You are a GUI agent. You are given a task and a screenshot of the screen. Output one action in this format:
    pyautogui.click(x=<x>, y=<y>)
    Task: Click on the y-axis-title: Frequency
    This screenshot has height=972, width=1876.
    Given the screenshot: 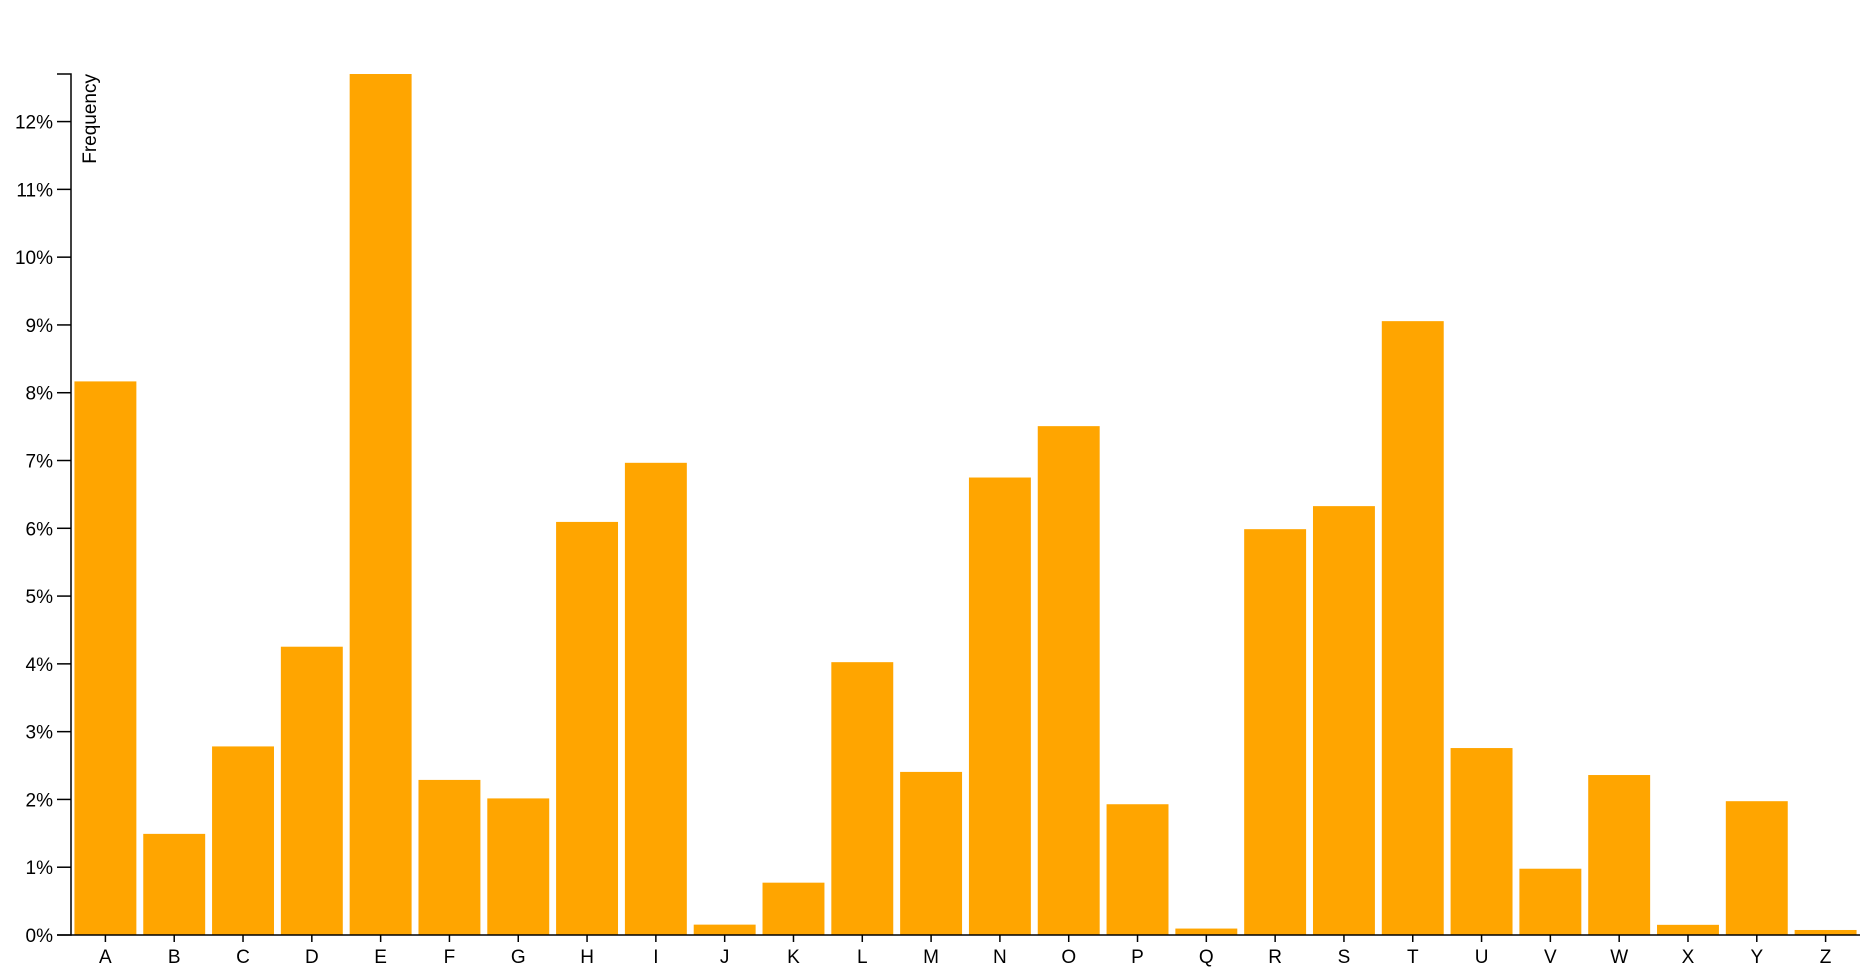 What is the action you would take?
    pyautogui.click(x=90, y=119)
    